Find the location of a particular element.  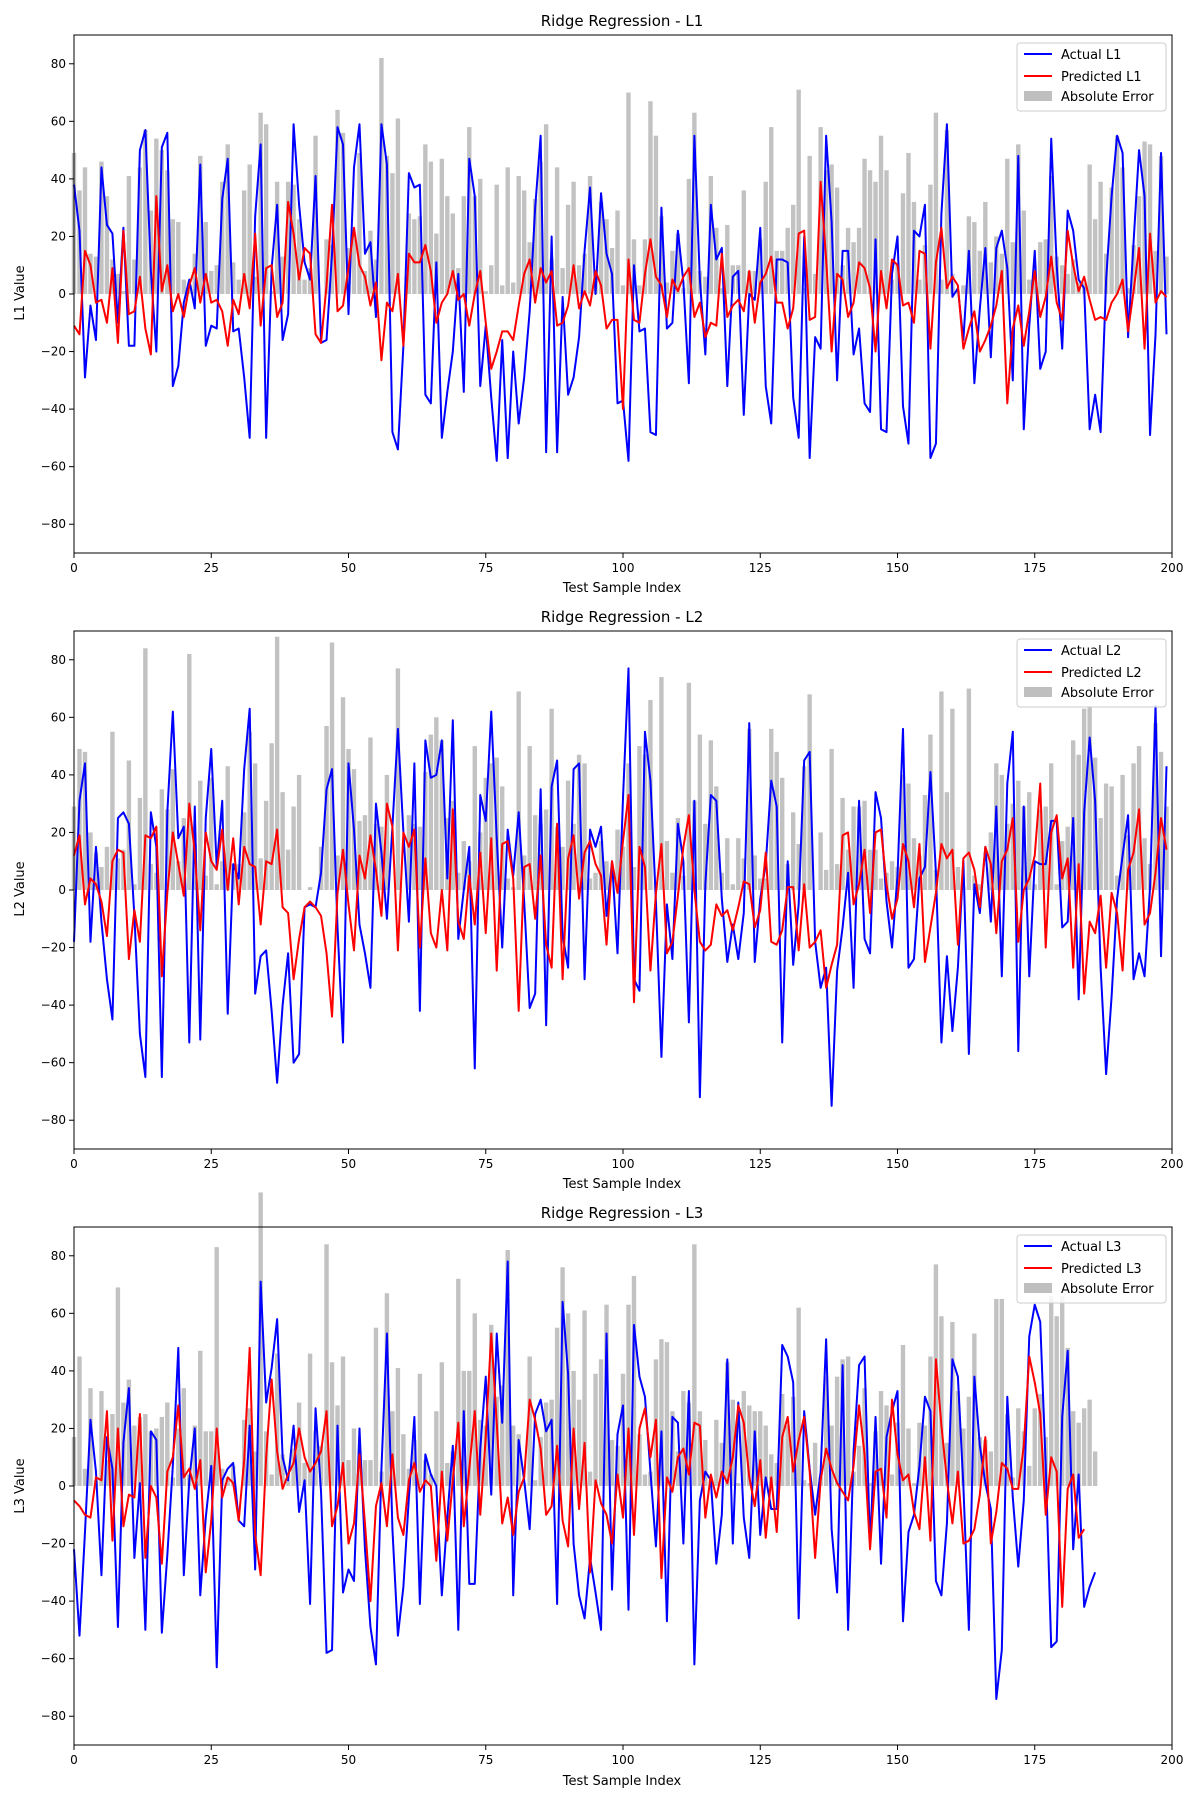

legend-label-error: Absolute Error is located at coordinates (1107, 693).